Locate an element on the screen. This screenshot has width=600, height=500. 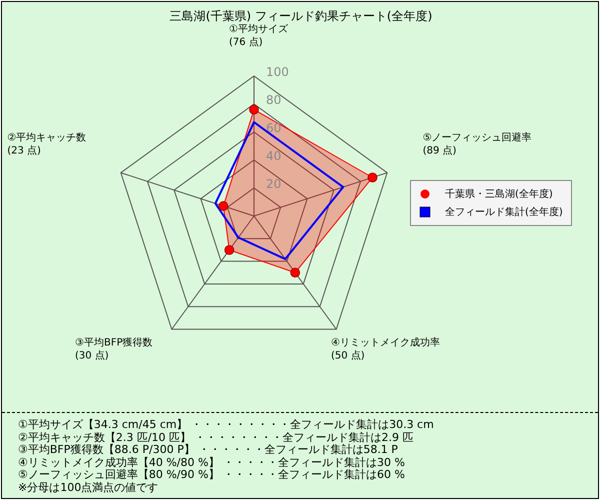
spoke-label: ③平均BFP獲得数 (30 点) is located at coordinates (114, 349).